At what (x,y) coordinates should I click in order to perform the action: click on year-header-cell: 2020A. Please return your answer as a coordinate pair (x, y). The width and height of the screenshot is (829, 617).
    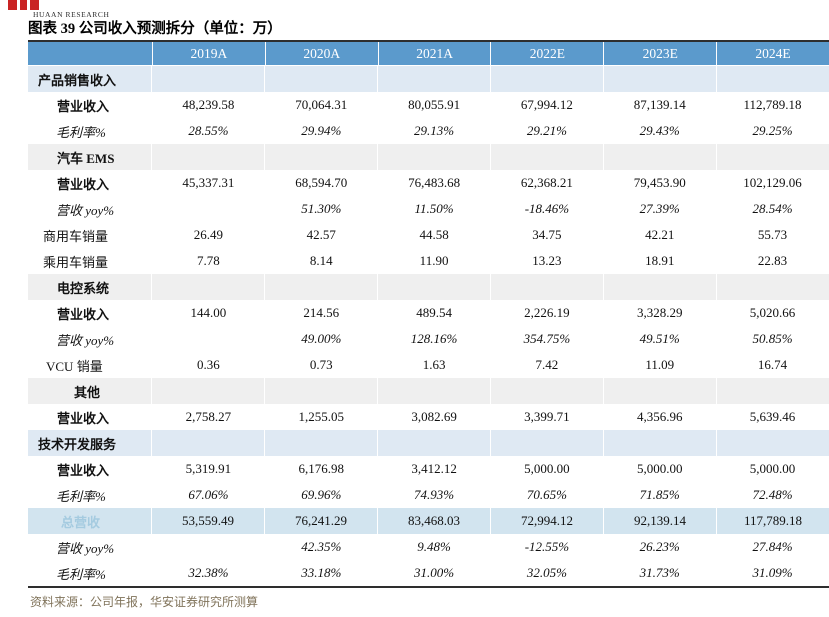
    Looking at the image, I should click on (322, 53).